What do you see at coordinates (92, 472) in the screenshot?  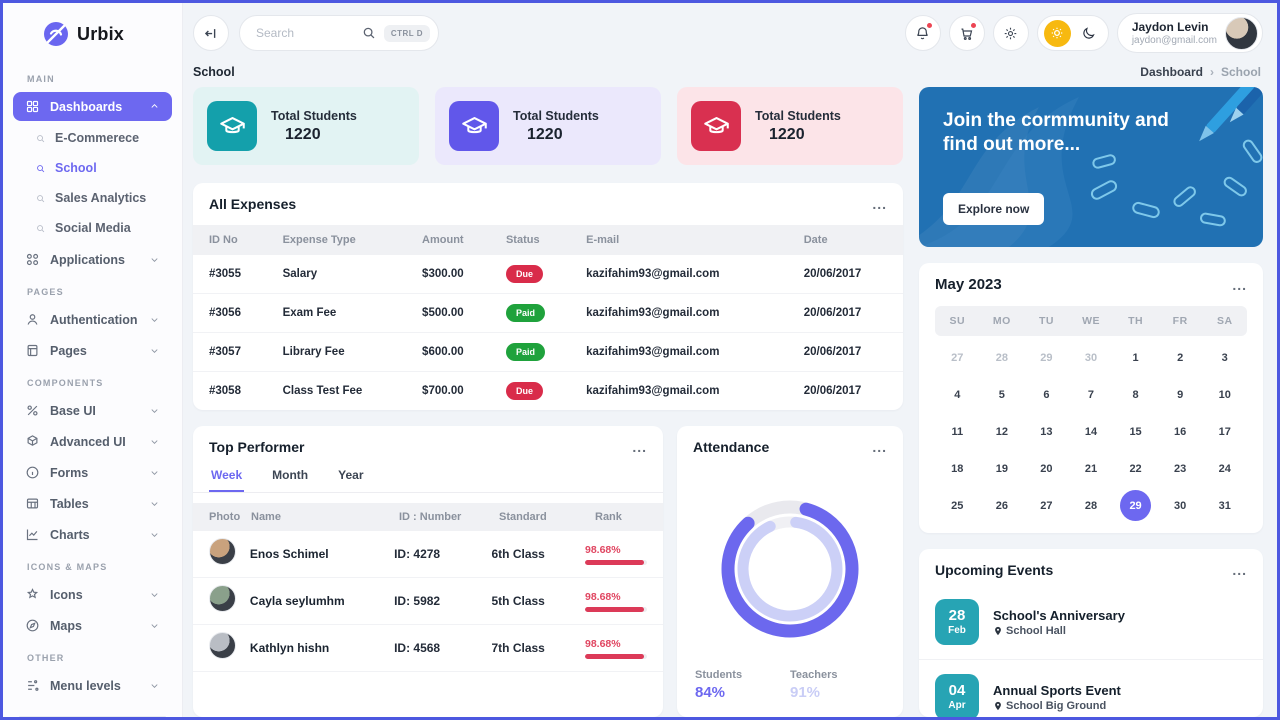 I see `sidebar-item-forms: Forms` at bounding box center [92, 472].